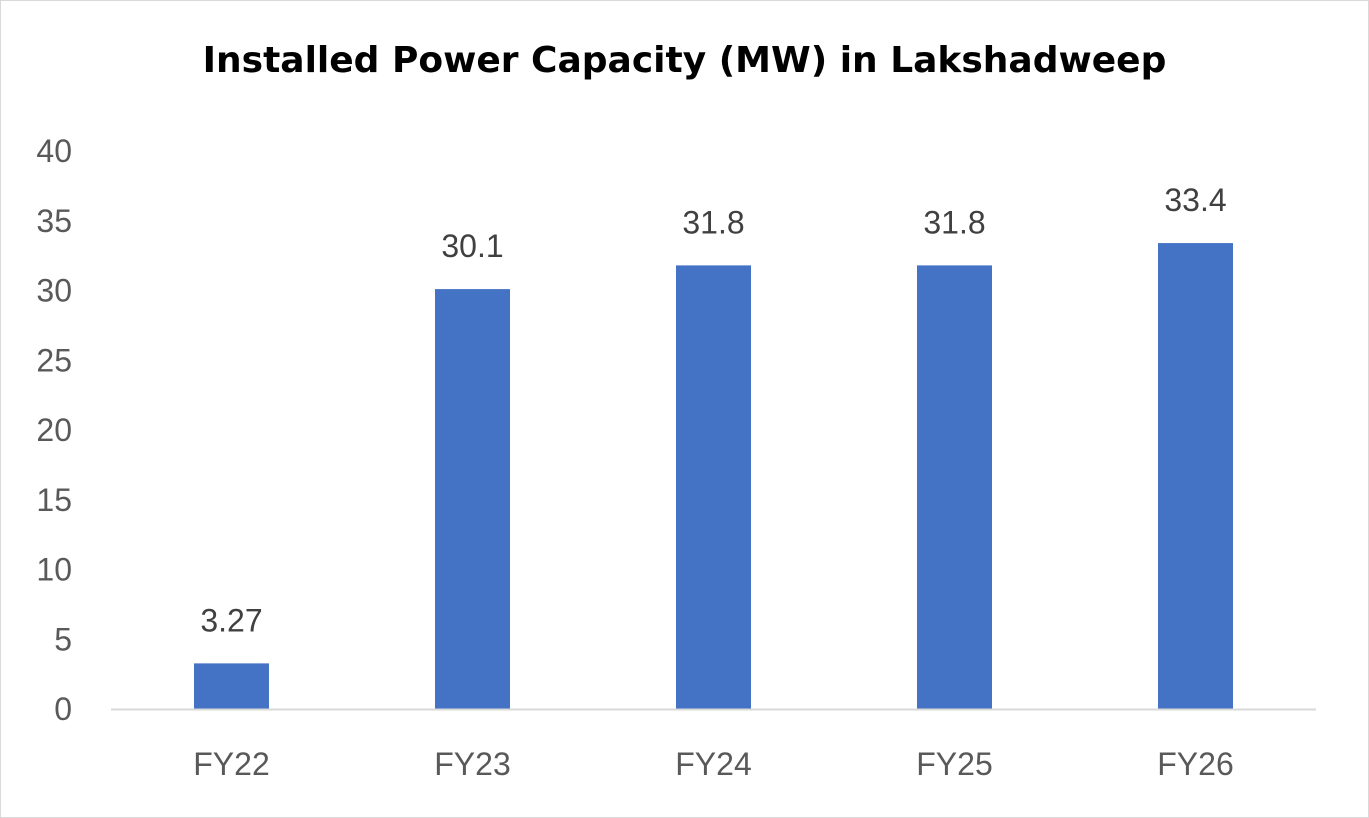 Image resolution: width=1369 pixels, height=818 pixels. I want to click on x-tick-label: FY22, so click(231, 764).